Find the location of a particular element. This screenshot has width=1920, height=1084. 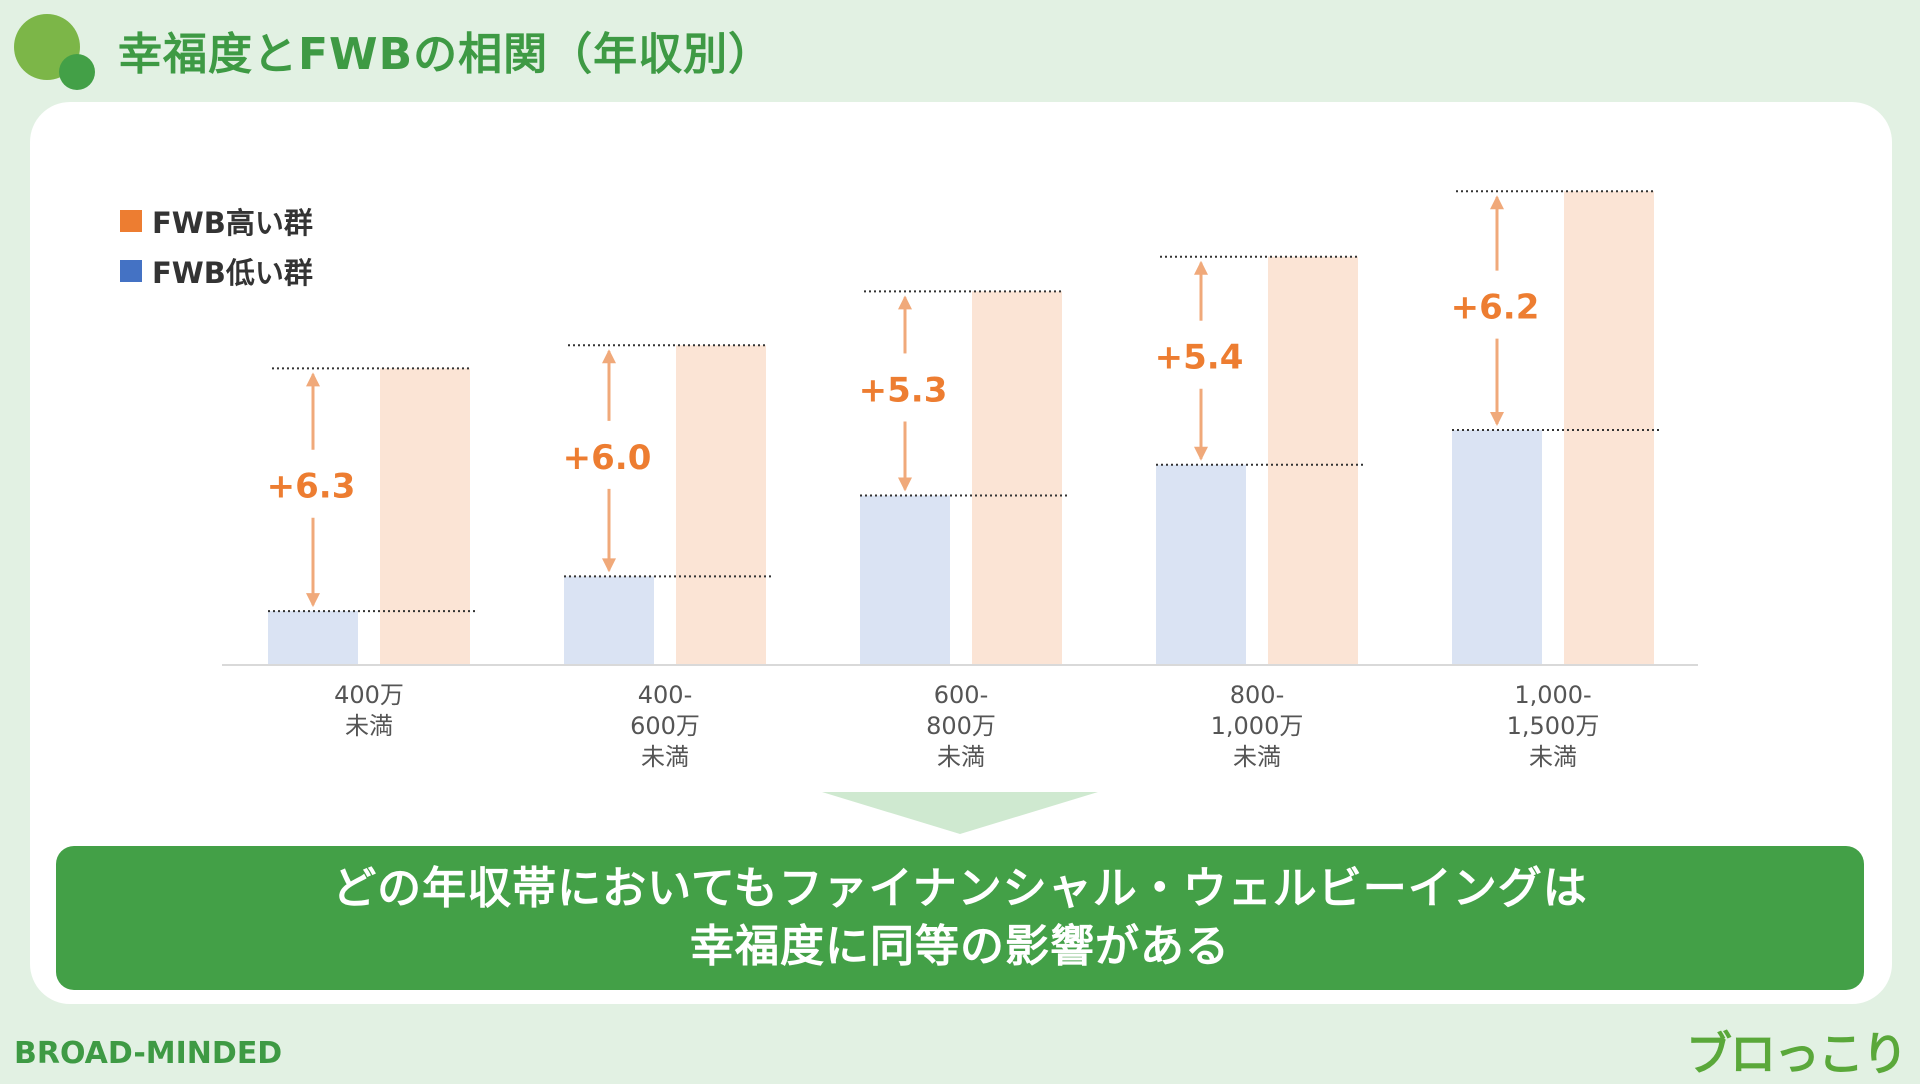

chart-legend: FWB高い群 FWB低い群 is located at coordinates (216, 246).